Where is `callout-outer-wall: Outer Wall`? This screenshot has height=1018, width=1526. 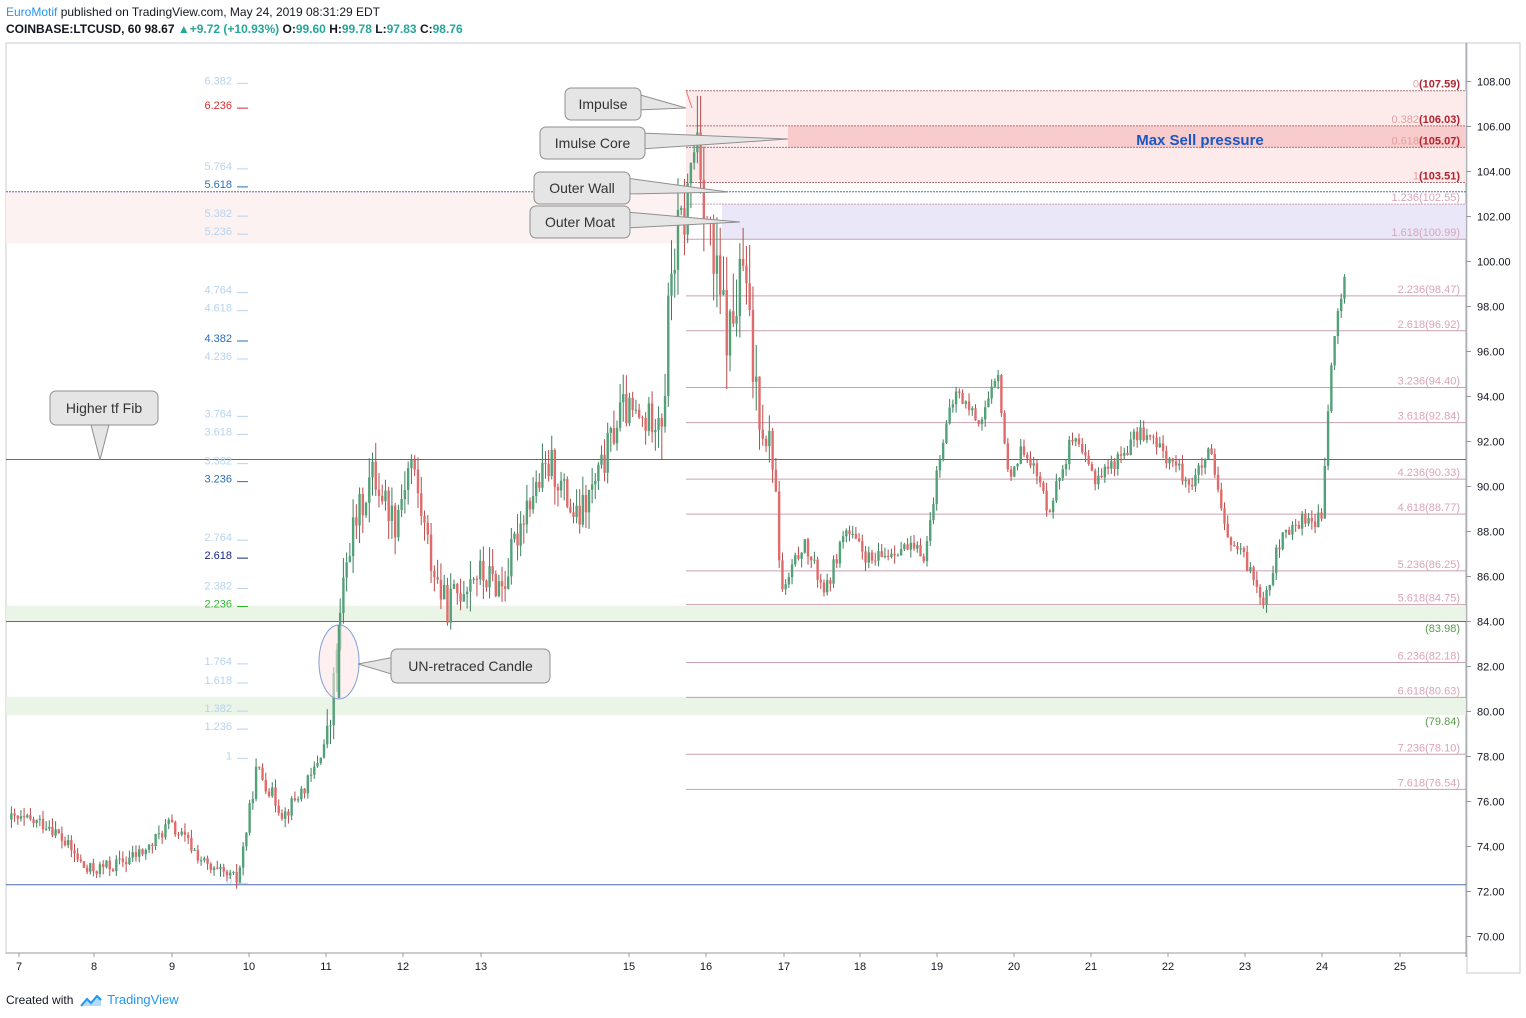 callout-outer-wall: Outer Wall is located at coordinates (631, 188).